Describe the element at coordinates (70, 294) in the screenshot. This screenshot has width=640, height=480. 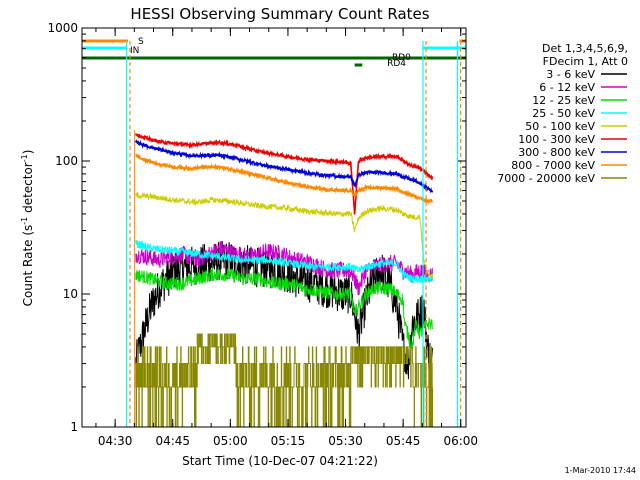
I see `y-tick-label: 10` at that location.